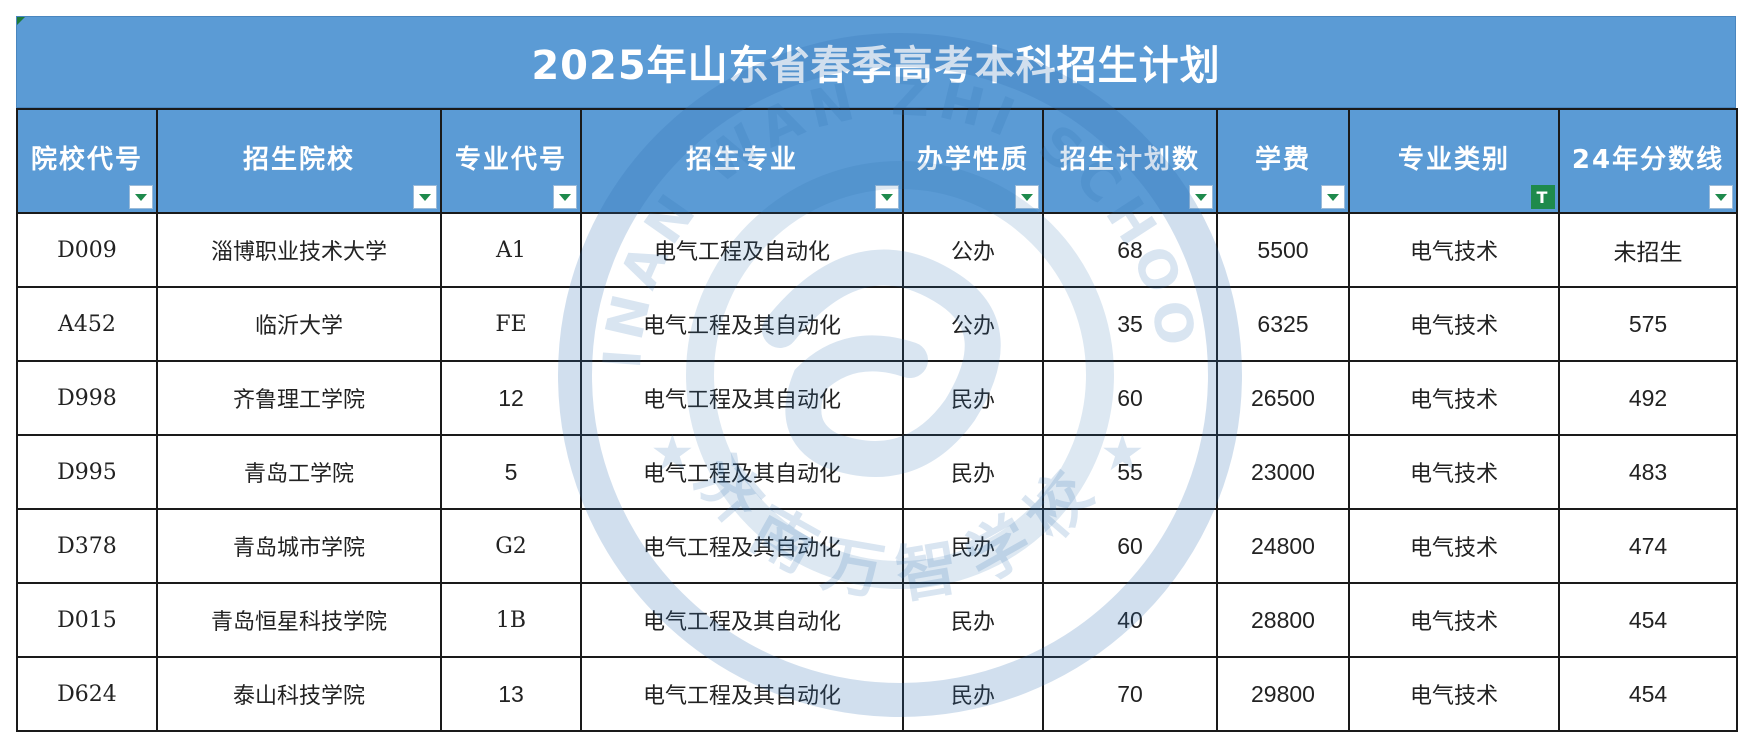 Image resolution: width=1752 pixels, height=746 pixels. What do you see at coordinates (87, 546) in the screenshot?
I see `table-cell: D378` at bounding box center [87, 546].